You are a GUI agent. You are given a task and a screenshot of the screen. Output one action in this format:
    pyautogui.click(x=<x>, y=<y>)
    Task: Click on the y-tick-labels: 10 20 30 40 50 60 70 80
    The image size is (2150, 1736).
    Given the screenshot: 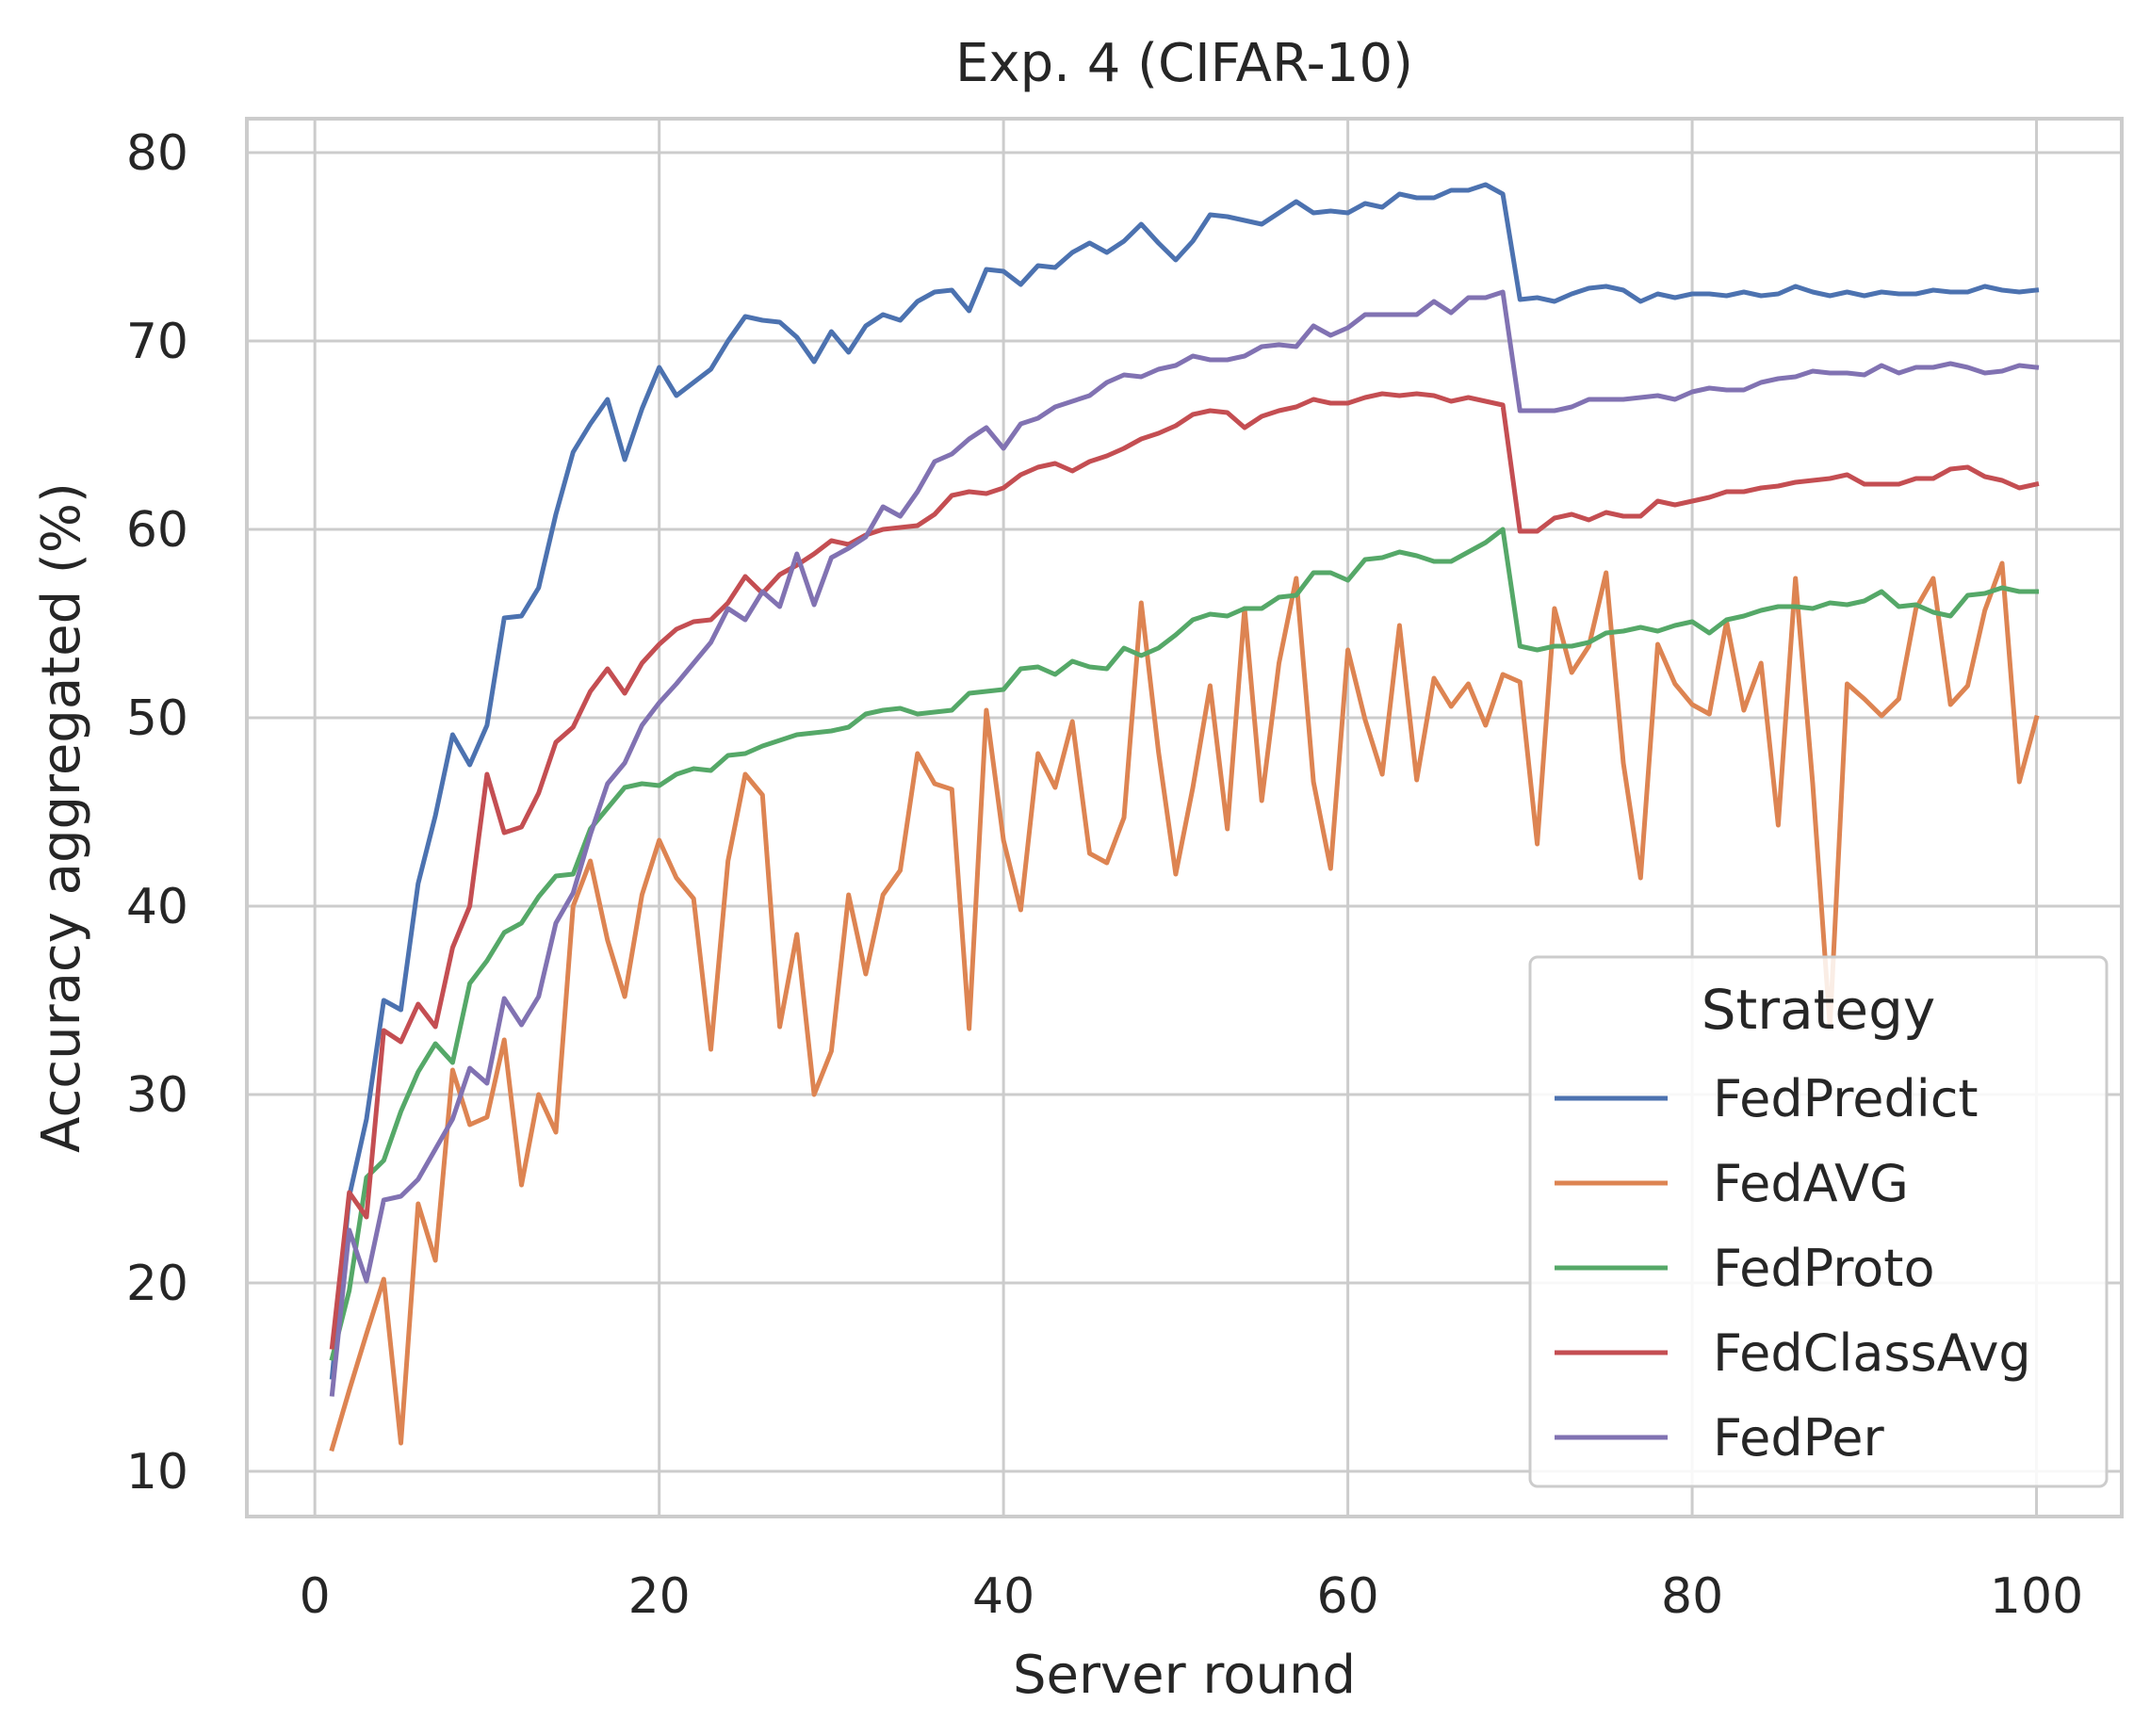 What is the action you would take?
    pyautogui.click(x=157, y=813)
    